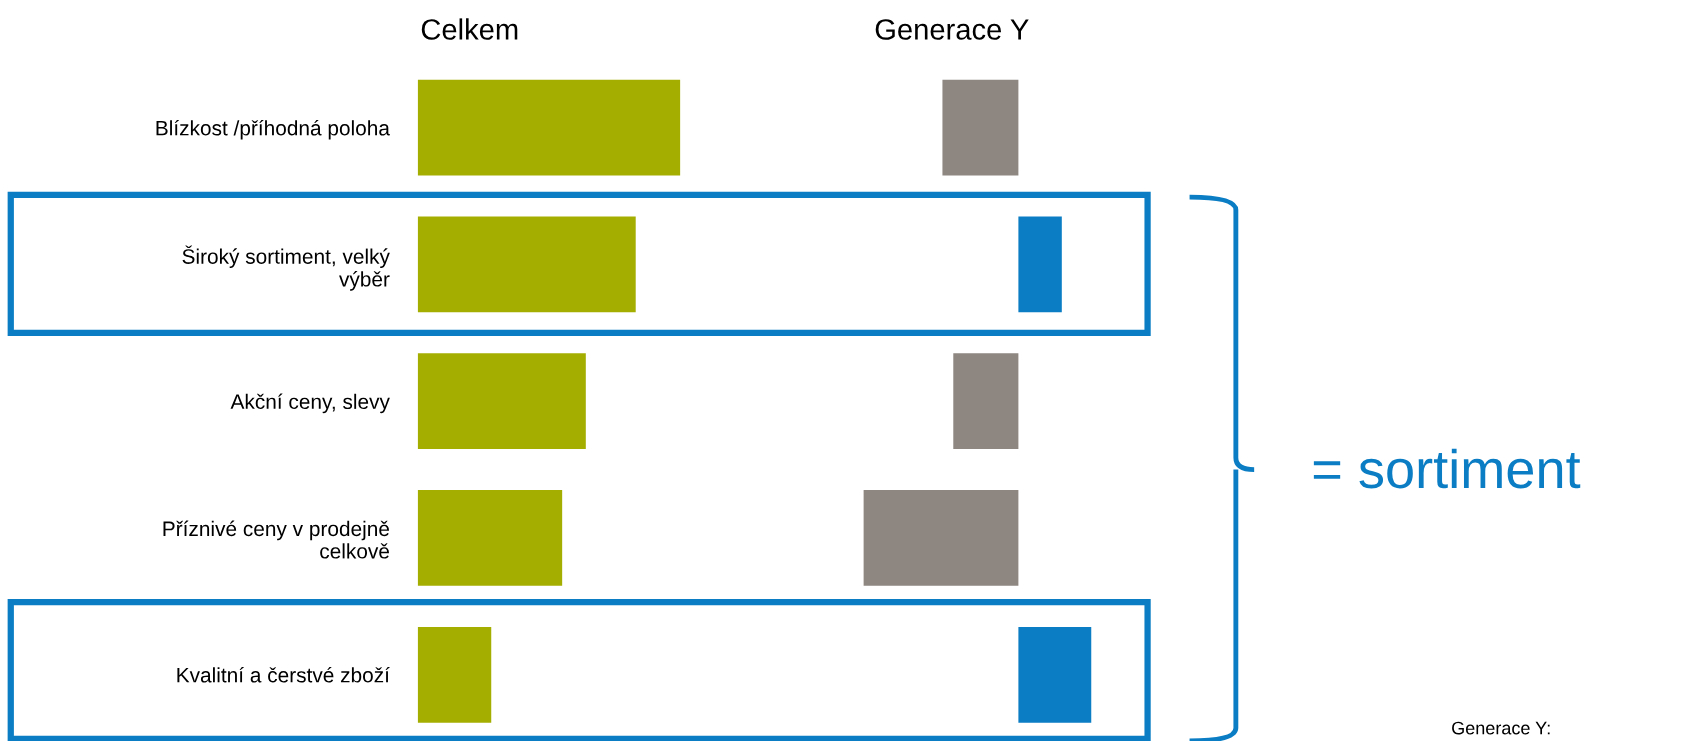 Image resolution: width=1688 pixels, height=741 pixels. I want to click on y-tick-label: Kvalitní a čerstvé zboží, so click(283, 674).